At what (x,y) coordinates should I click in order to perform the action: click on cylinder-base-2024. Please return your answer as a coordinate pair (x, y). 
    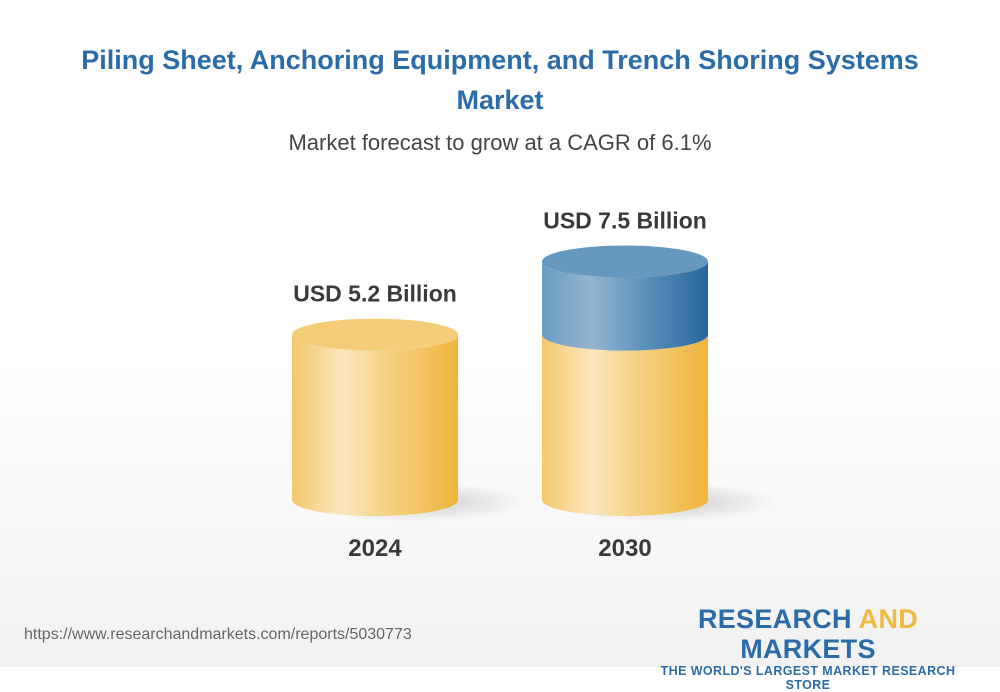
    Looking at the image, I should click on (375, 425).